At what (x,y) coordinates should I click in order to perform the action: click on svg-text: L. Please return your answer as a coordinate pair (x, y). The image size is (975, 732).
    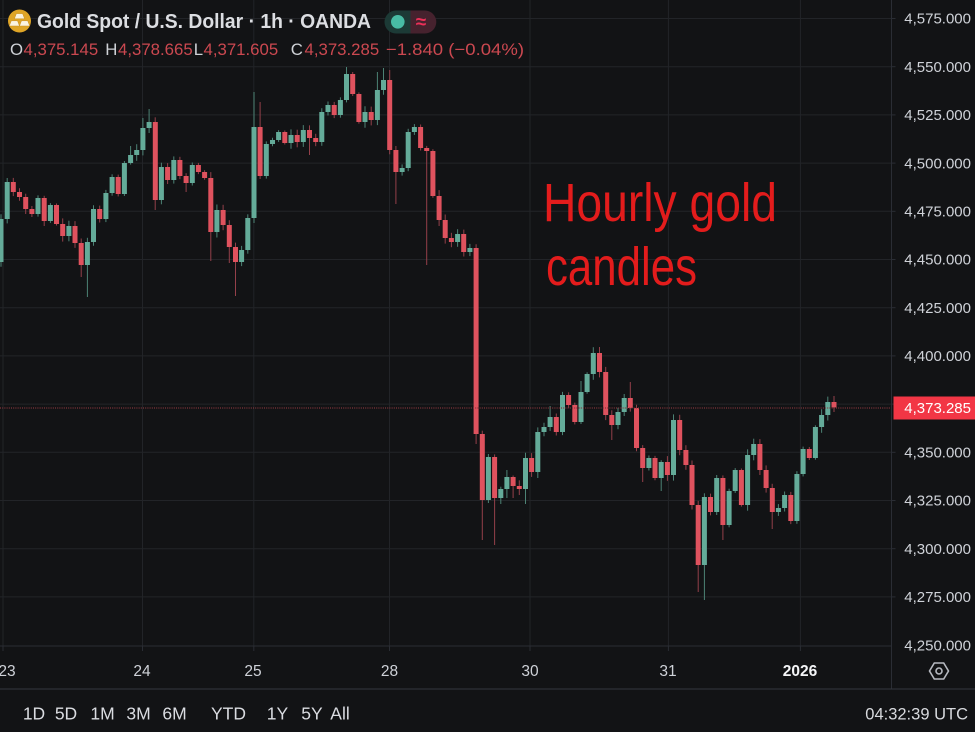
    Looking at the image, I should click on (198, 49).